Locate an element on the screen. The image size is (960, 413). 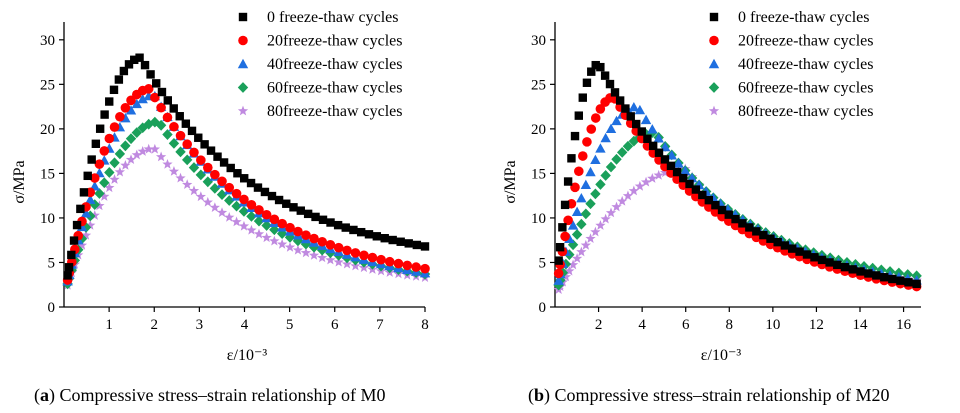
y-tick-label: 25 is located at coordinates (47, 85).